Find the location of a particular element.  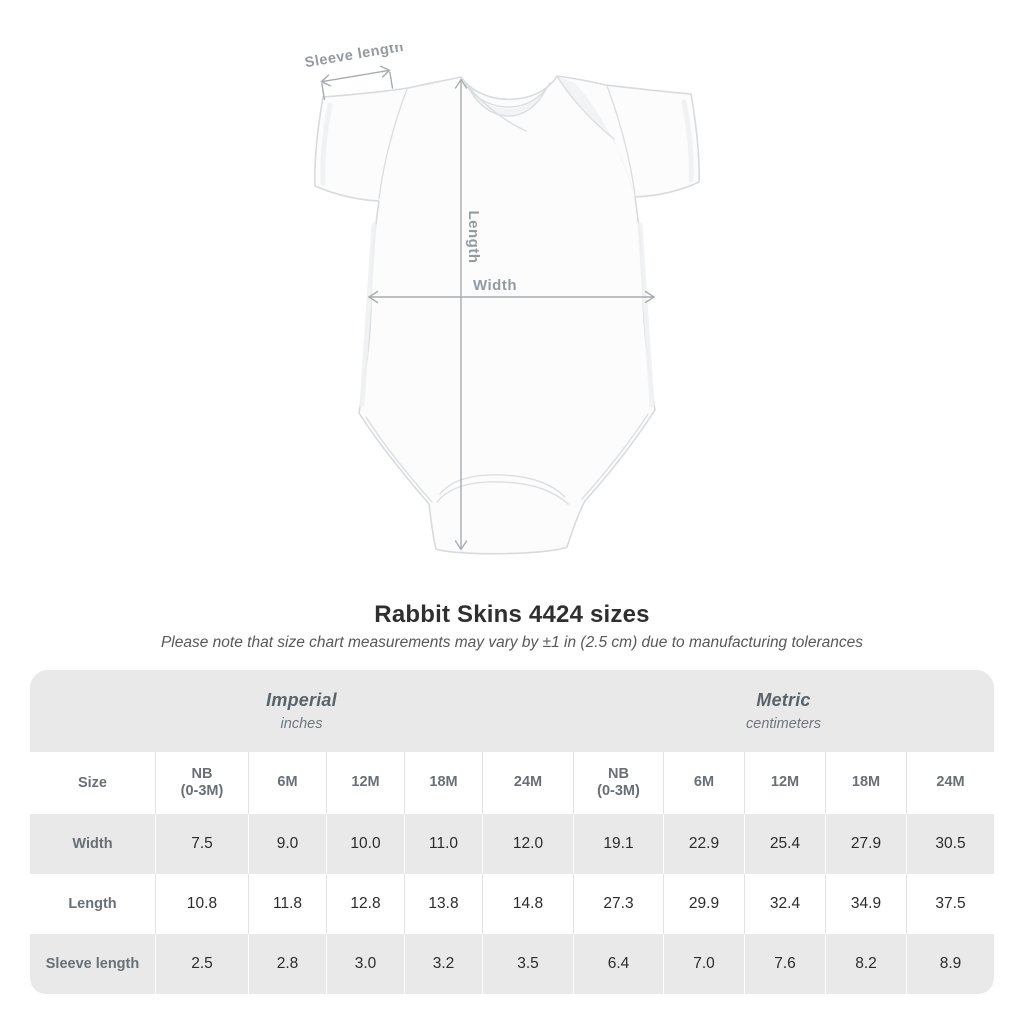

lap-flap-left is located at coordinates (493, 104).